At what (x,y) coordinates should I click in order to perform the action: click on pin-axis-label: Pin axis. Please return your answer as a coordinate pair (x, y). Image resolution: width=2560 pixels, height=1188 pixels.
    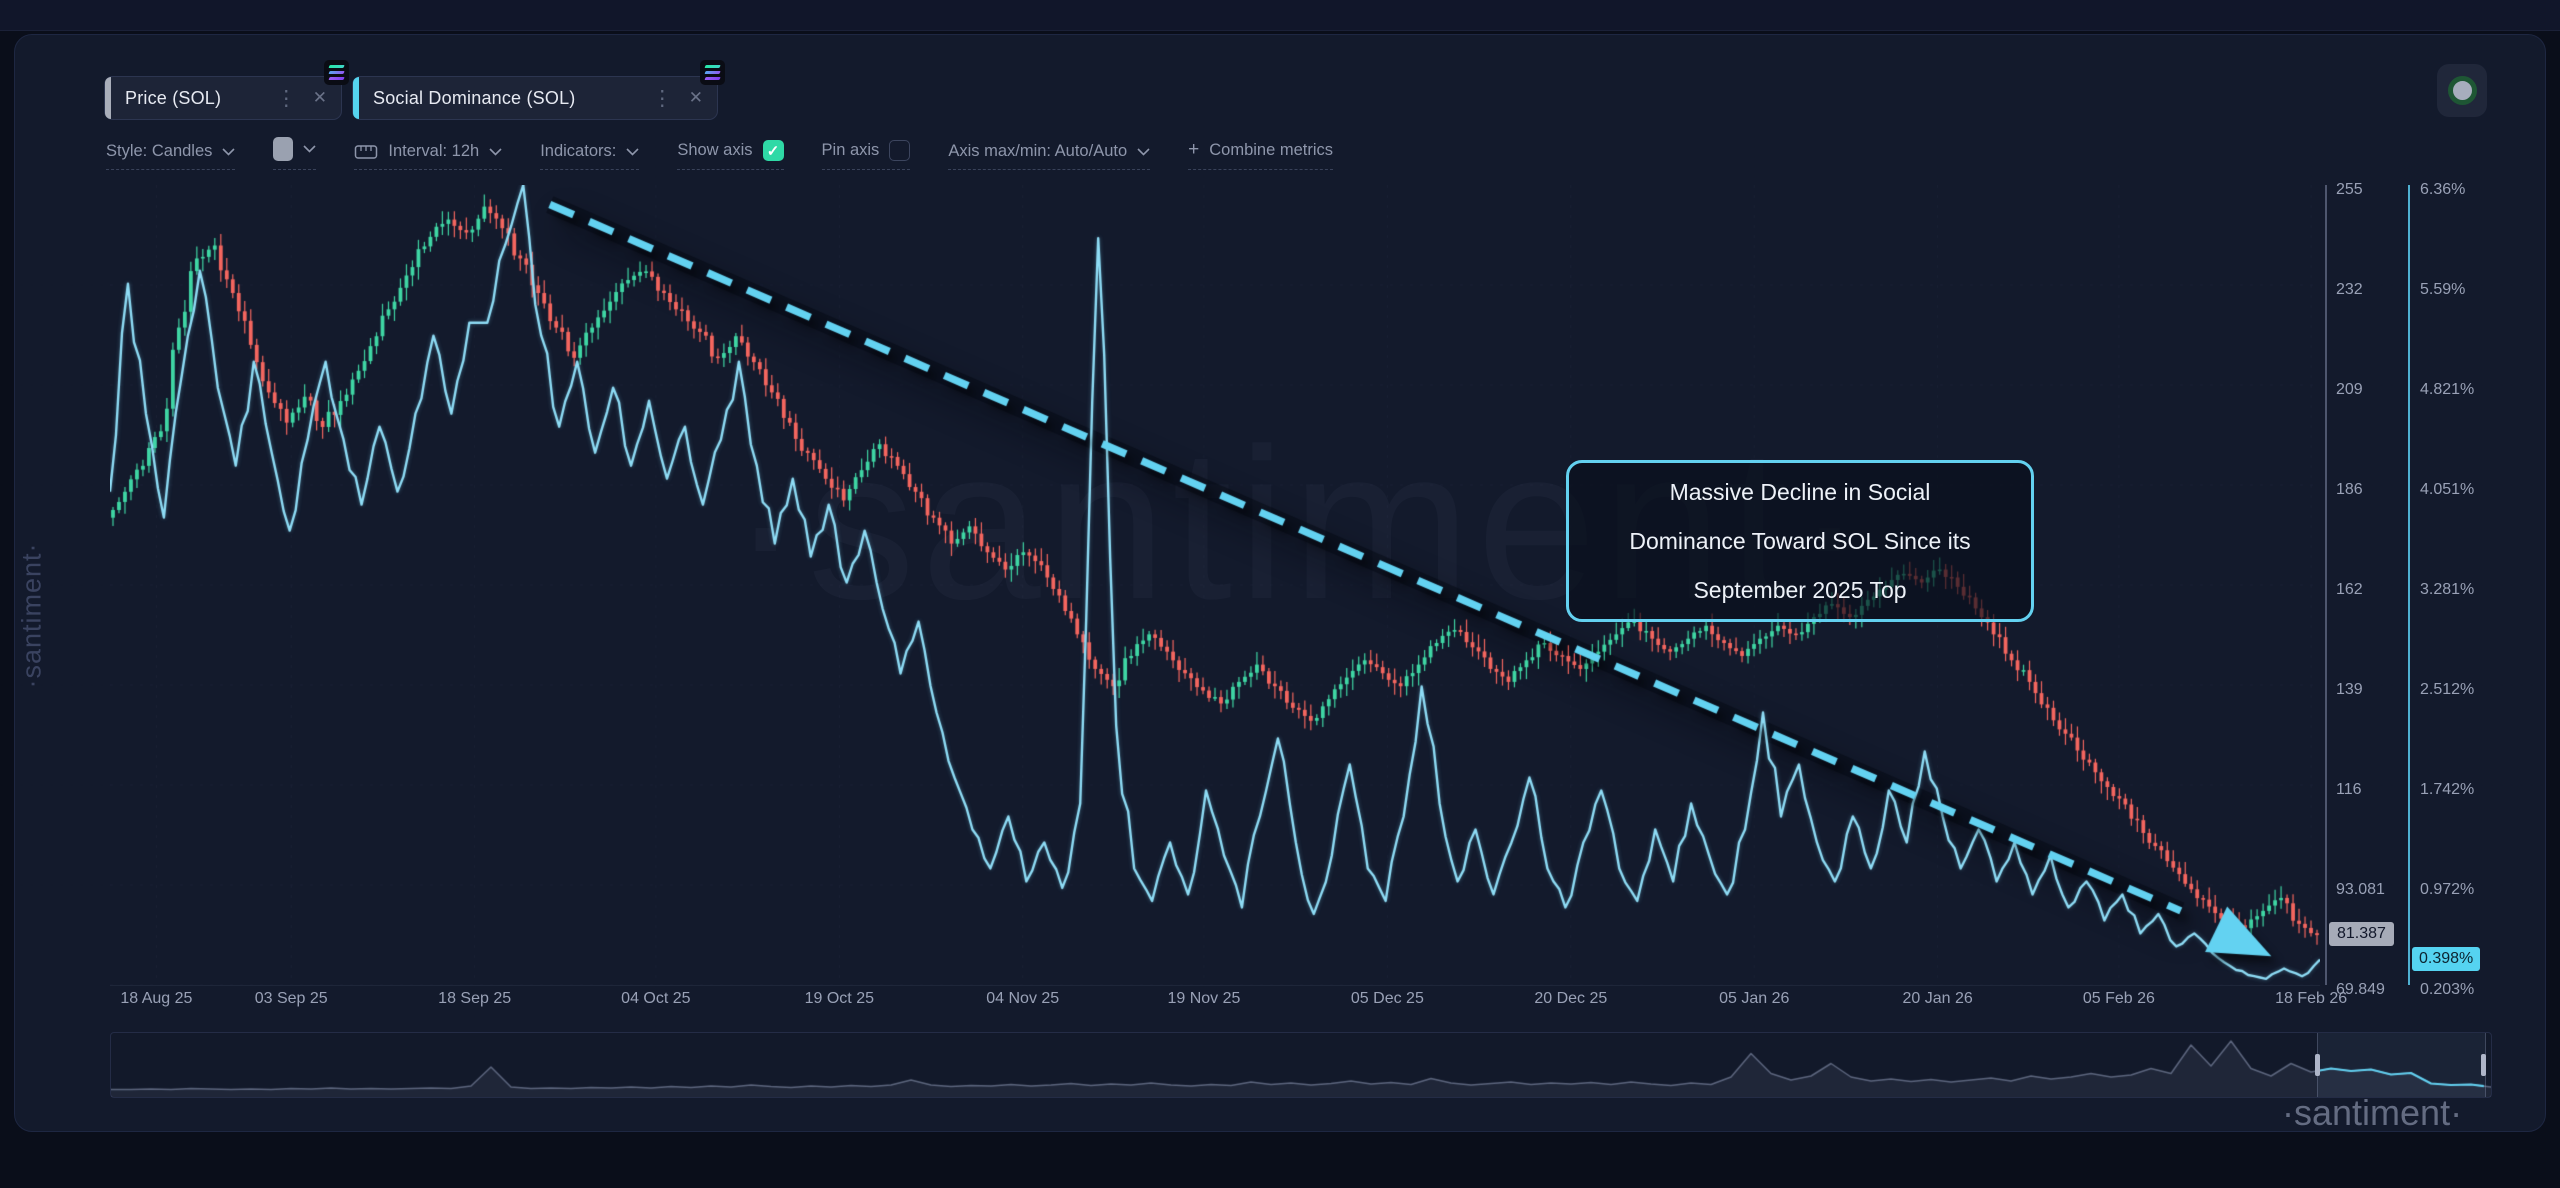
    Looking at the image, I should click on (850, 150).